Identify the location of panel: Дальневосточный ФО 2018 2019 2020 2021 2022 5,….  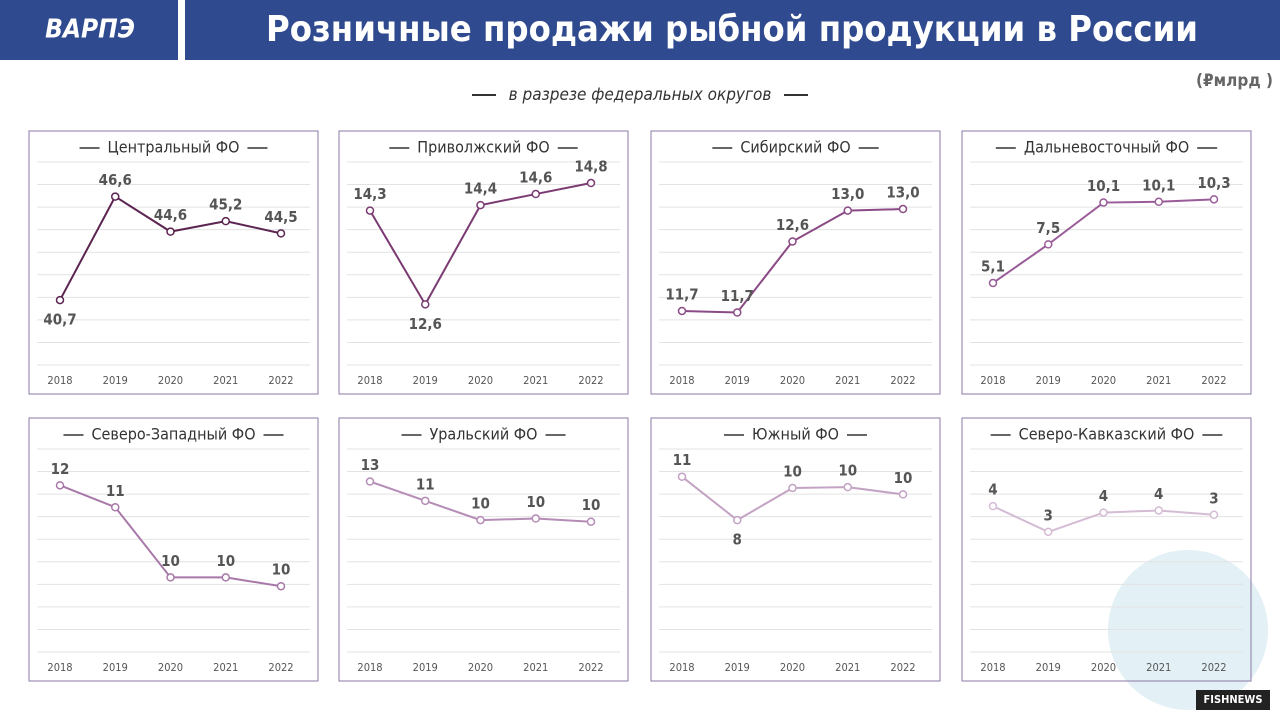
(1106, 262).